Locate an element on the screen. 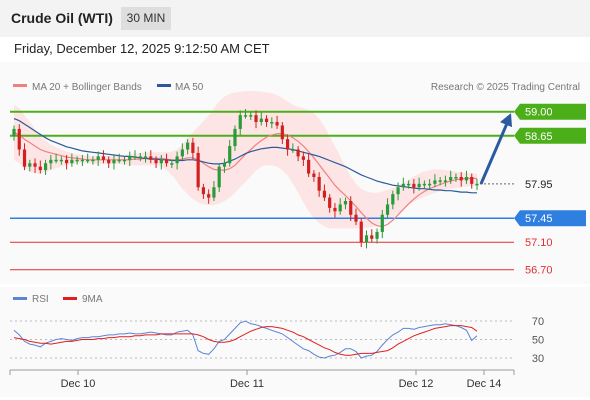 This screenshot has height=400, width=590. rsi-legend-label: RSI is located at coordinates (40, 299).